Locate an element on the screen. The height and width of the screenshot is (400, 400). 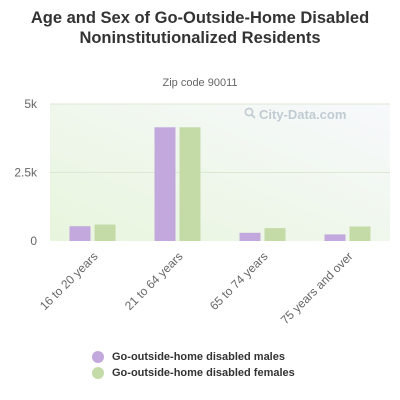
legend-item-females: Go-outside-home disabled females is located at coordinates (193, 373).